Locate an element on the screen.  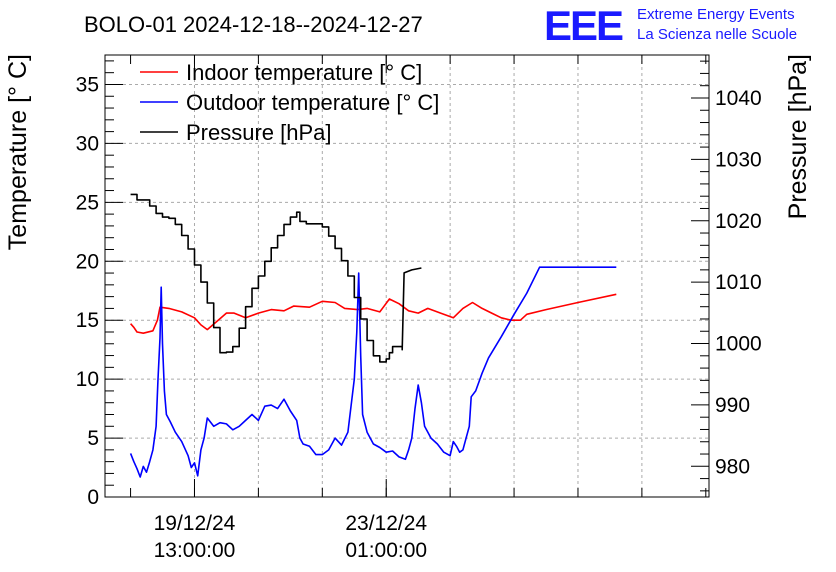
y-tick-label: 0 is located at coordinates (93, 497).